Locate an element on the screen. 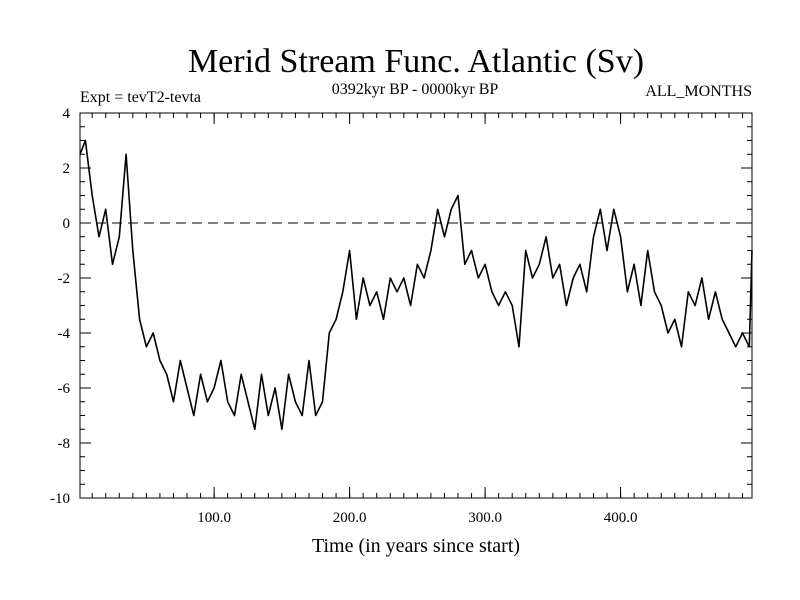 The height and width of the screenshot is (600, 800). x-tick-label: 300.0 is located at coordinates (485, 518).